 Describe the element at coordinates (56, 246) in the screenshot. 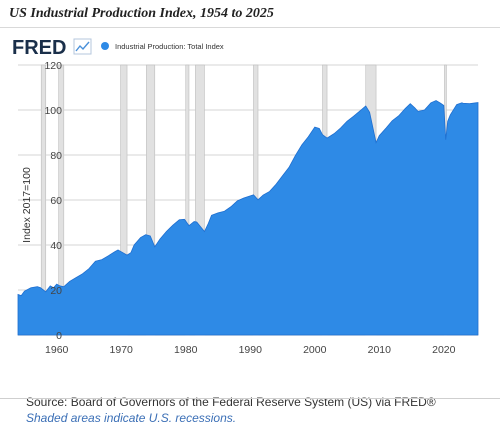

I see `y-tick-40: 40` at that location.